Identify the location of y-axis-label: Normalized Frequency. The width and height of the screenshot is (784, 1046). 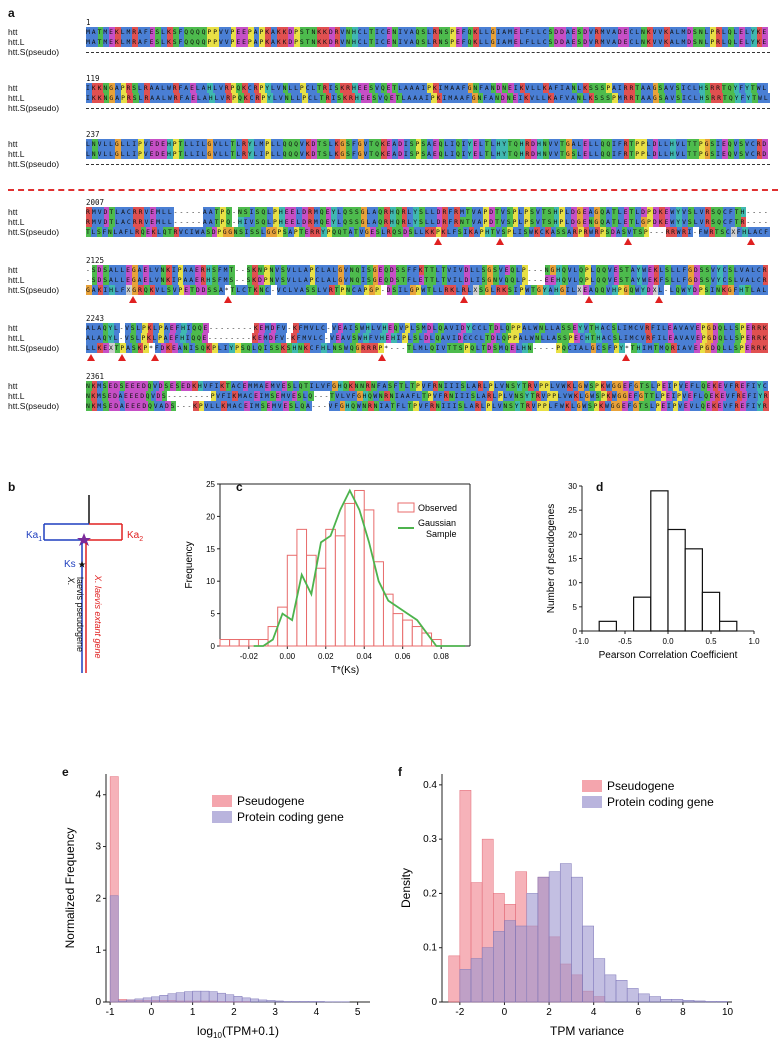
(70, 888).